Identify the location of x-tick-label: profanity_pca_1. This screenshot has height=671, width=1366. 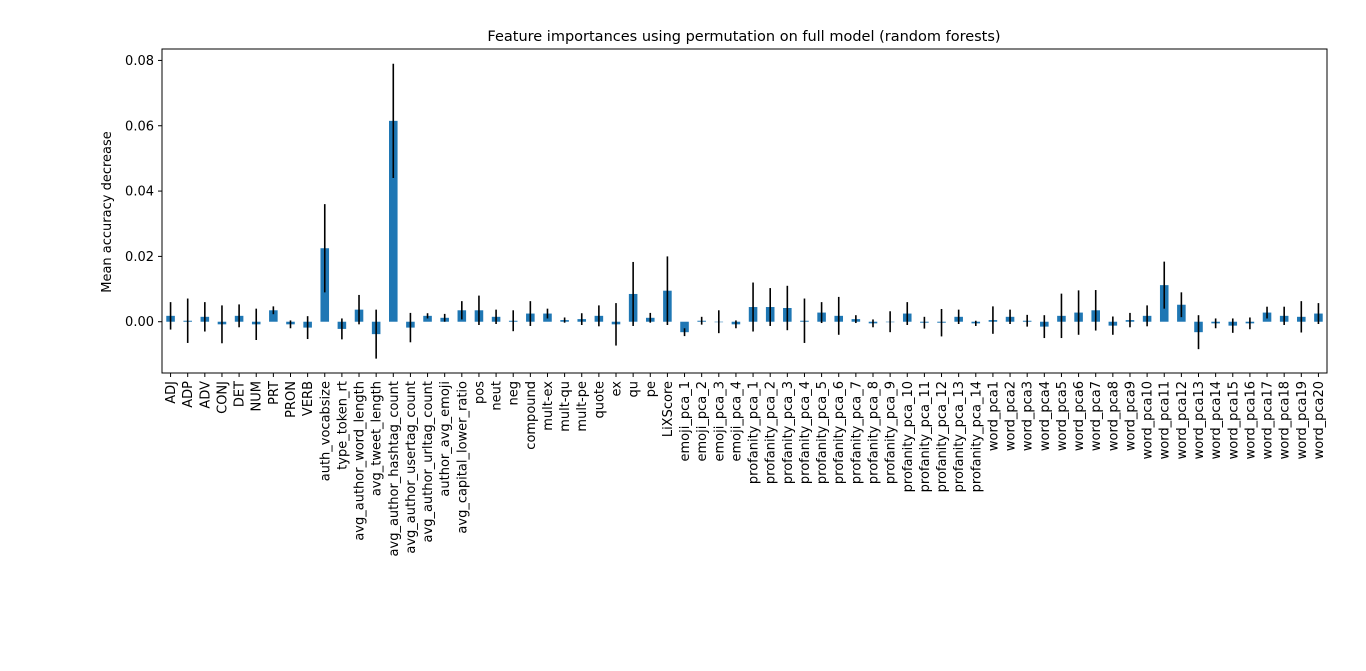
(754, 432).